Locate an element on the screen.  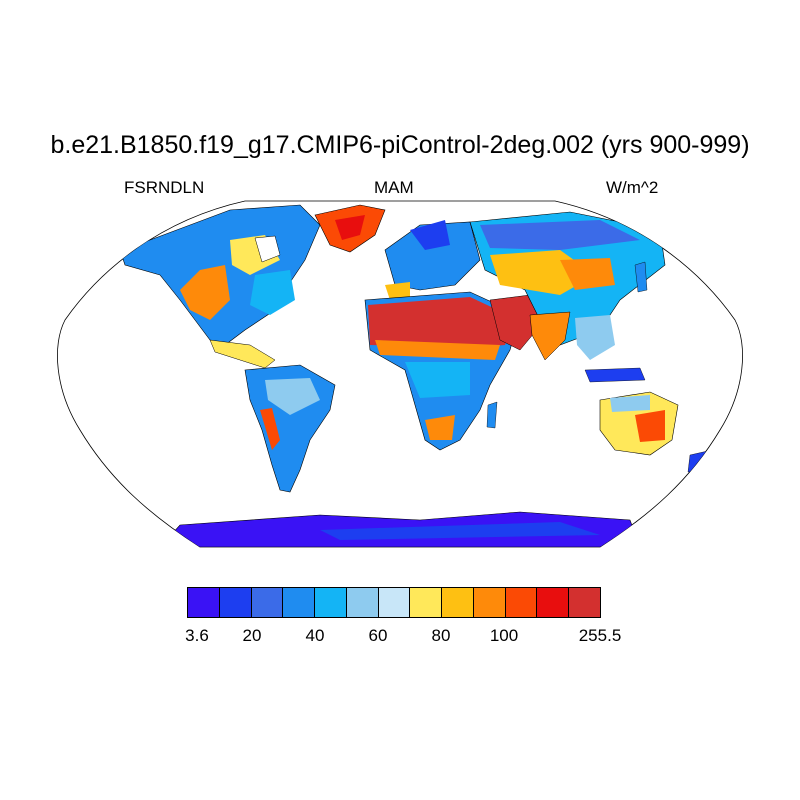
north-america-west is located at coordinates (205, 292).